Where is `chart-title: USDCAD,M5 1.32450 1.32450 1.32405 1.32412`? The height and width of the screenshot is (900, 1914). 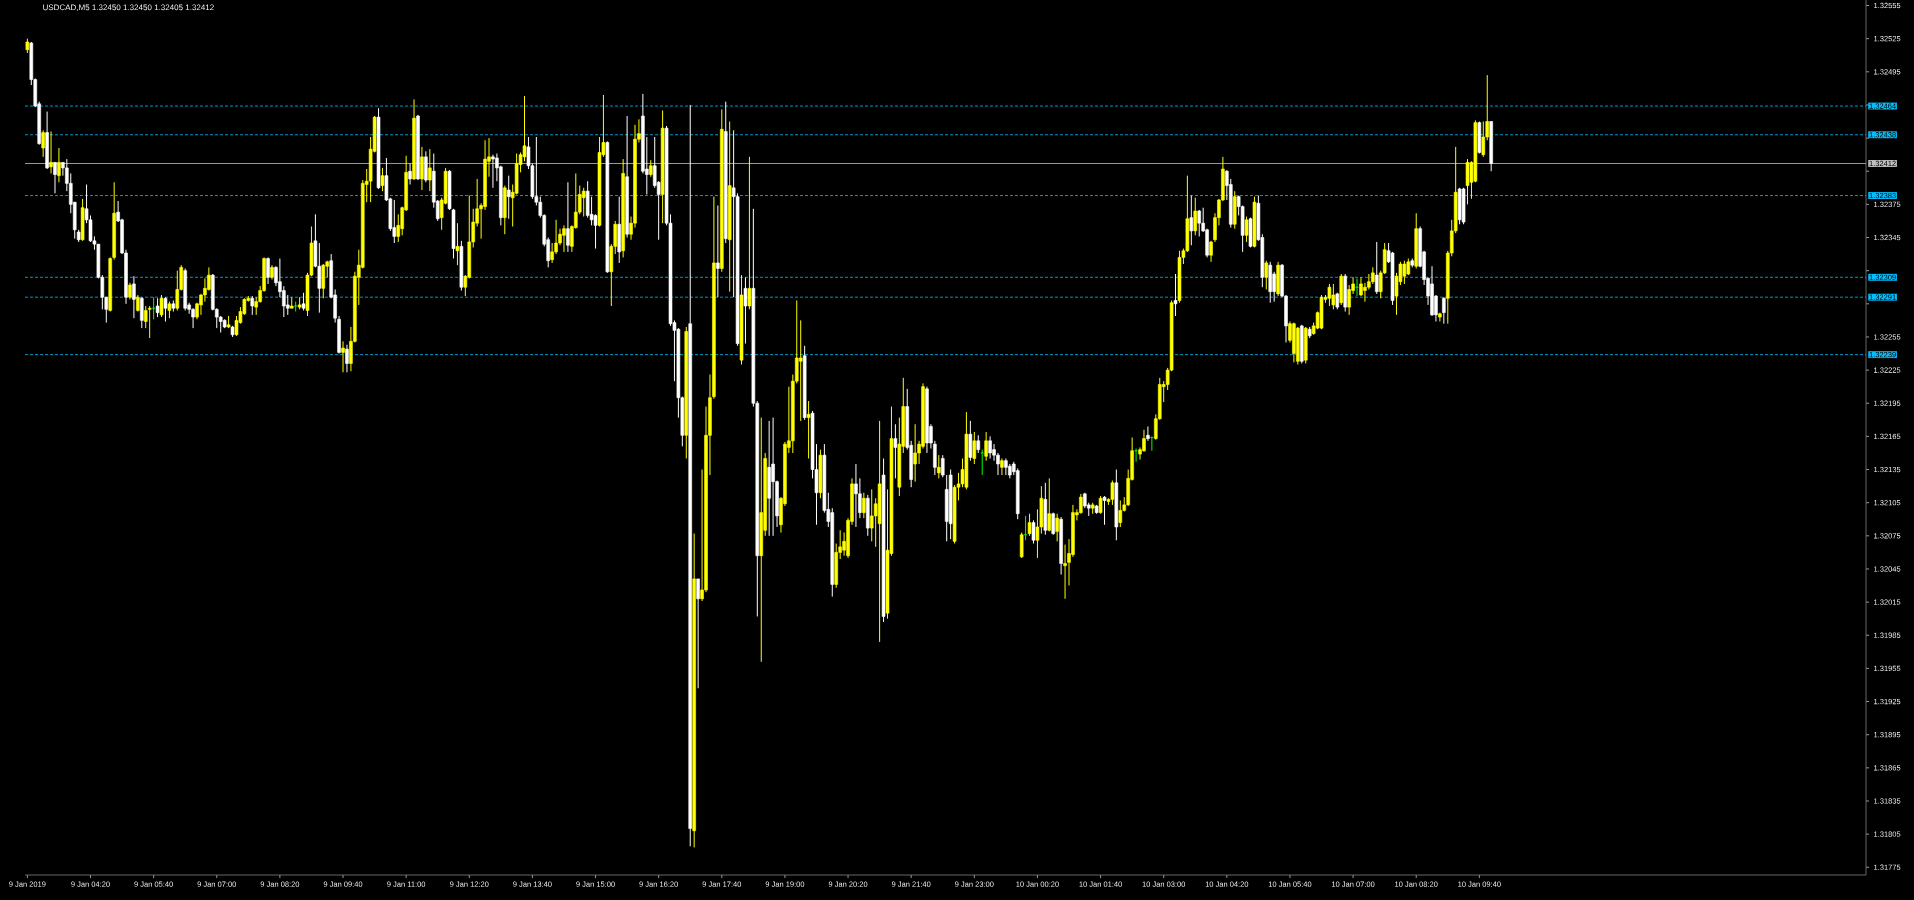 chart-title: USDCAD,M5 1.32450 1.32450 1.32405 1.32412 is located at coordinates (128, 8).